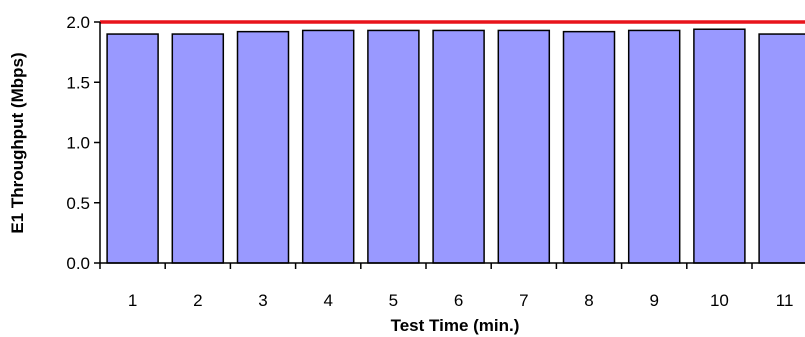  I want to click on y-axis-title: E1 Throughput (Mbps), so click(17, 142).